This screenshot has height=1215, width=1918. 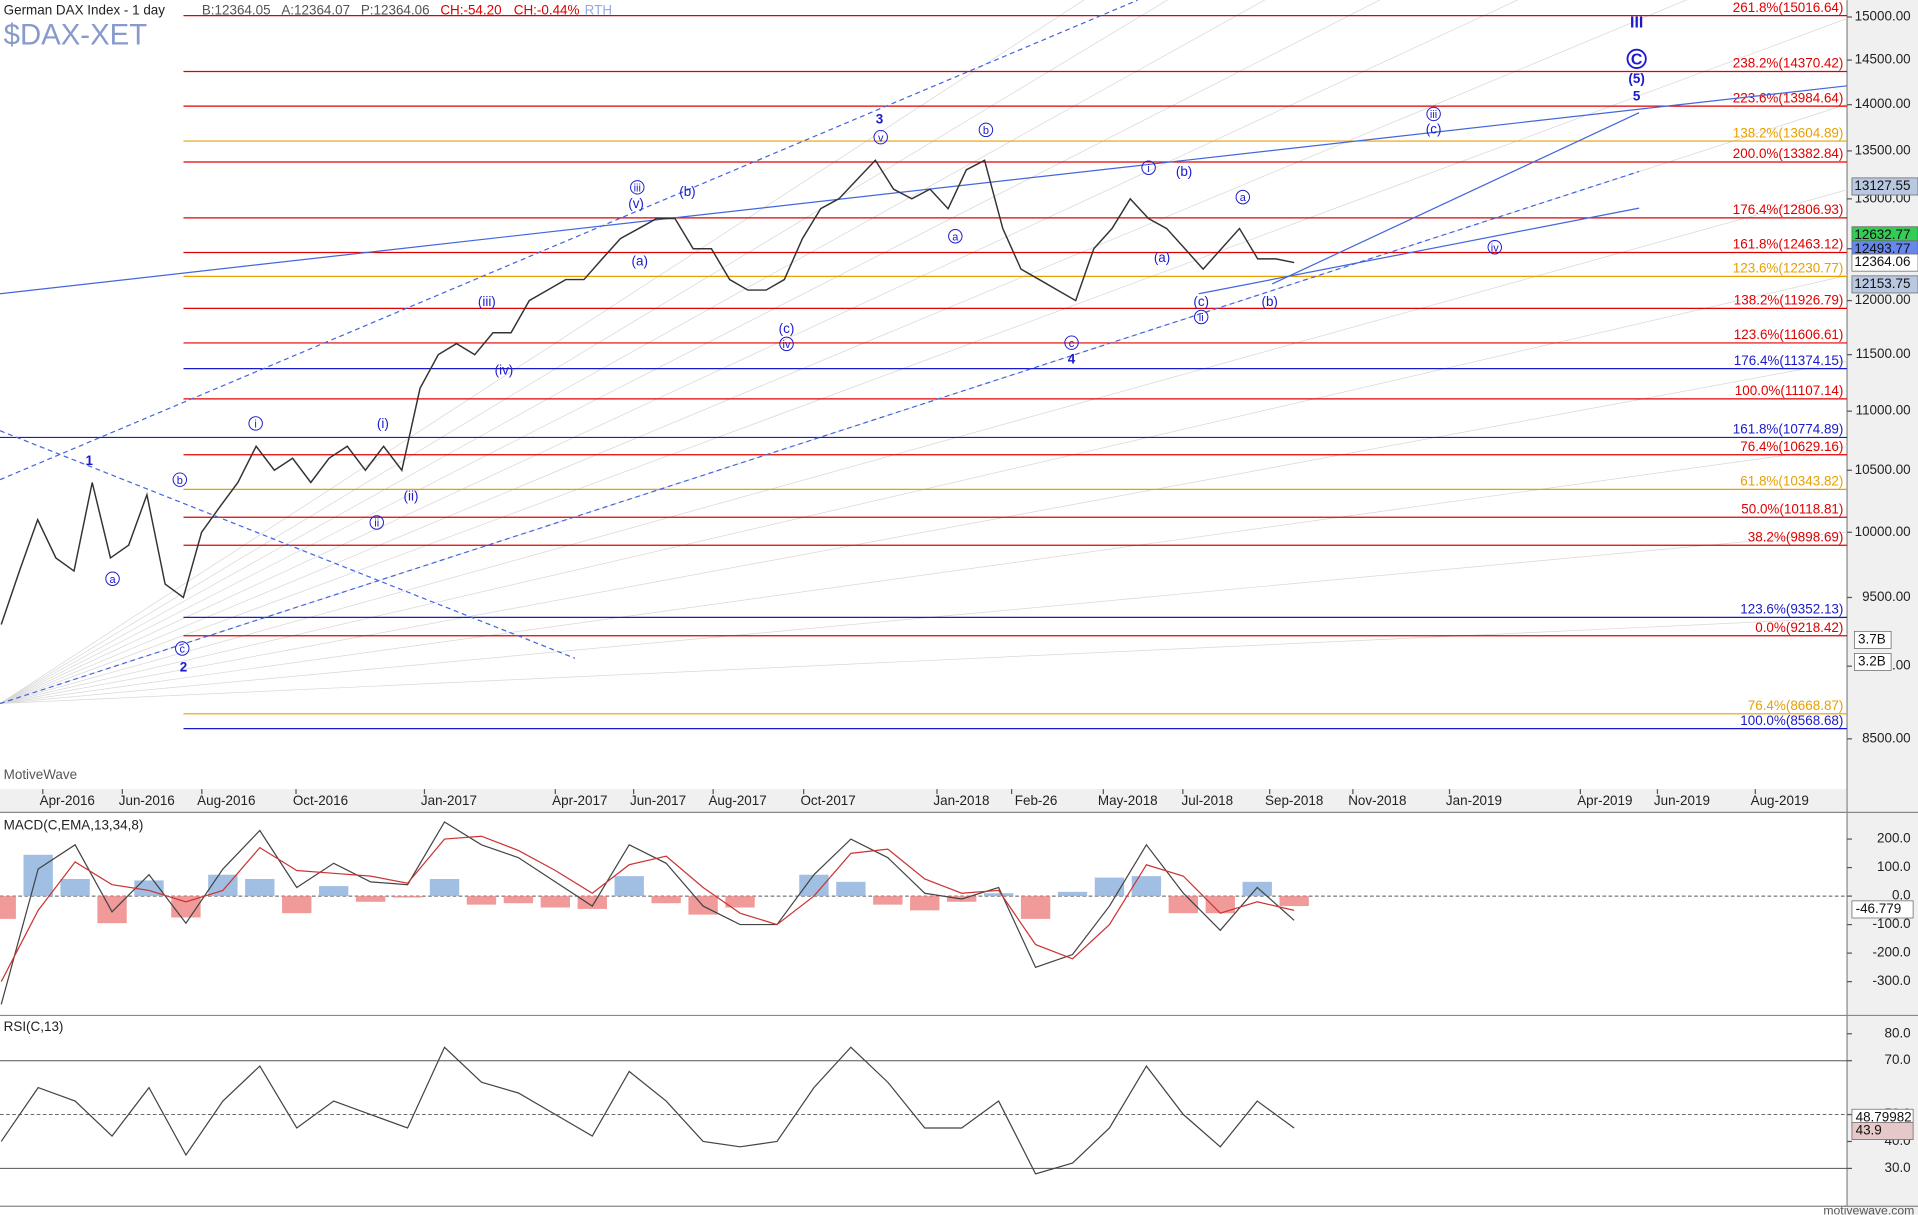 I want to click on quote-field: B:12364.05, so click(x=236, y=10).